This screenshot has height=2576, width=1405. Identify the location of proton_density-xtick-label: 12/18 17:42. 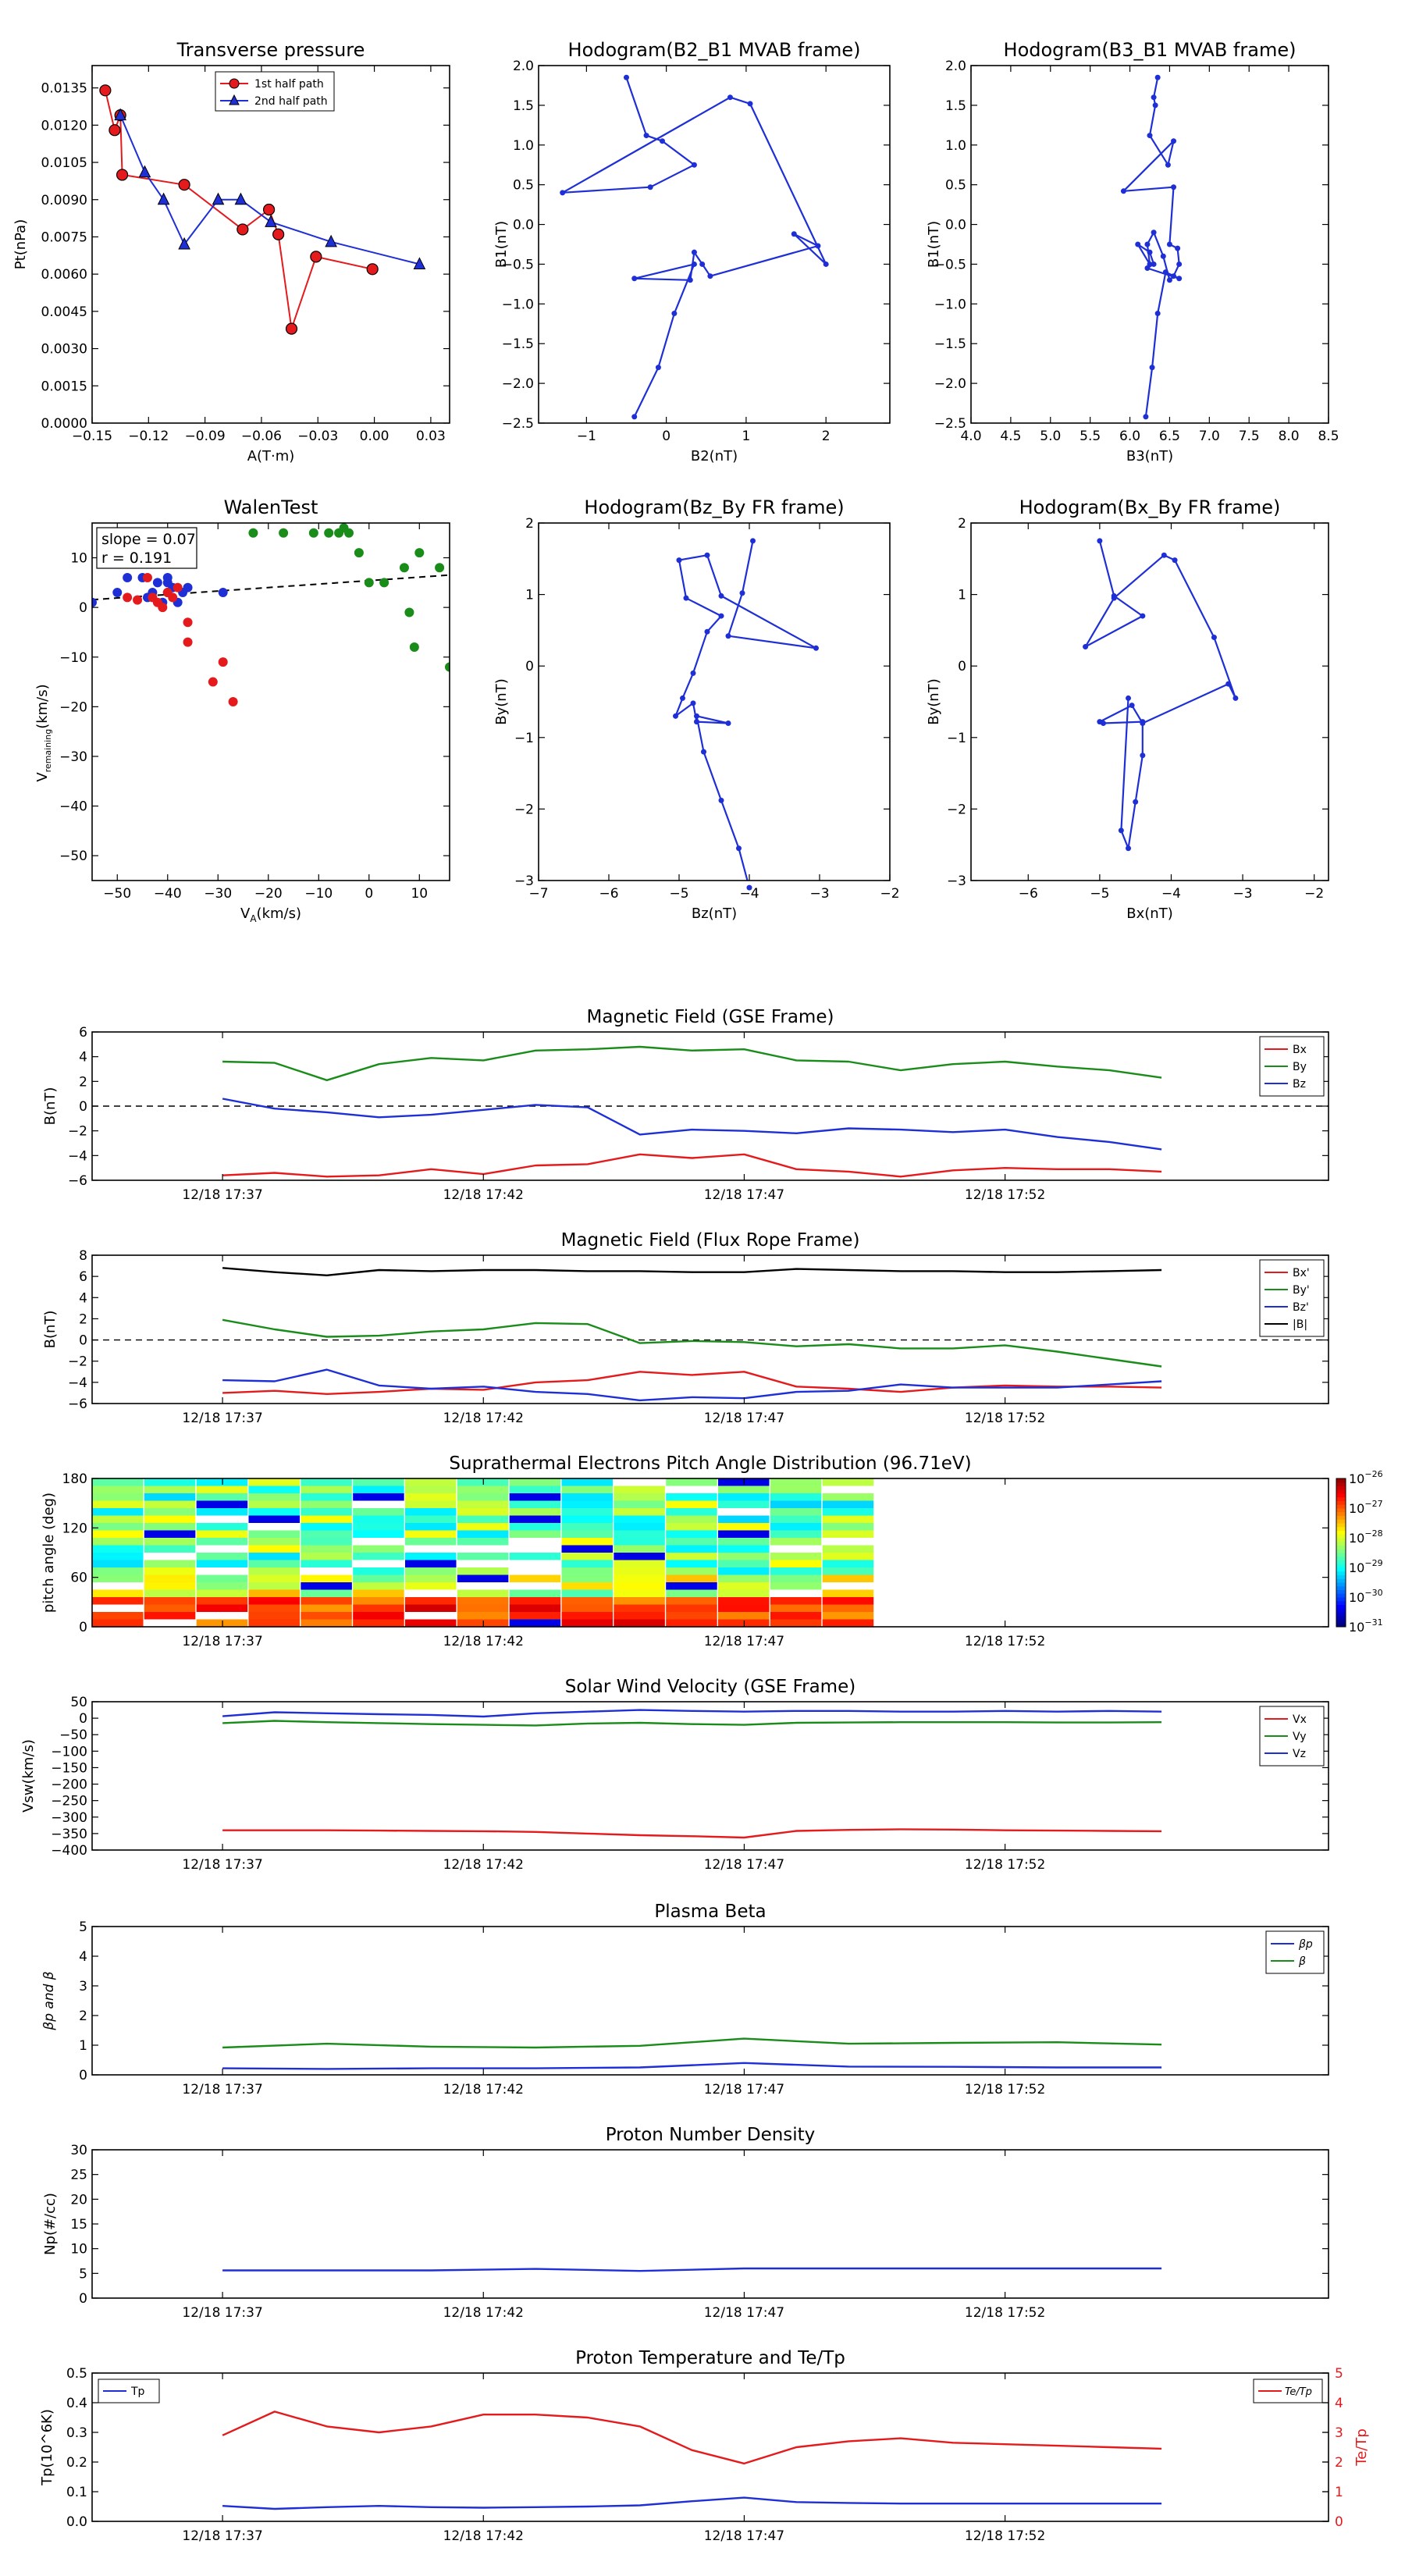
(483, 2313).